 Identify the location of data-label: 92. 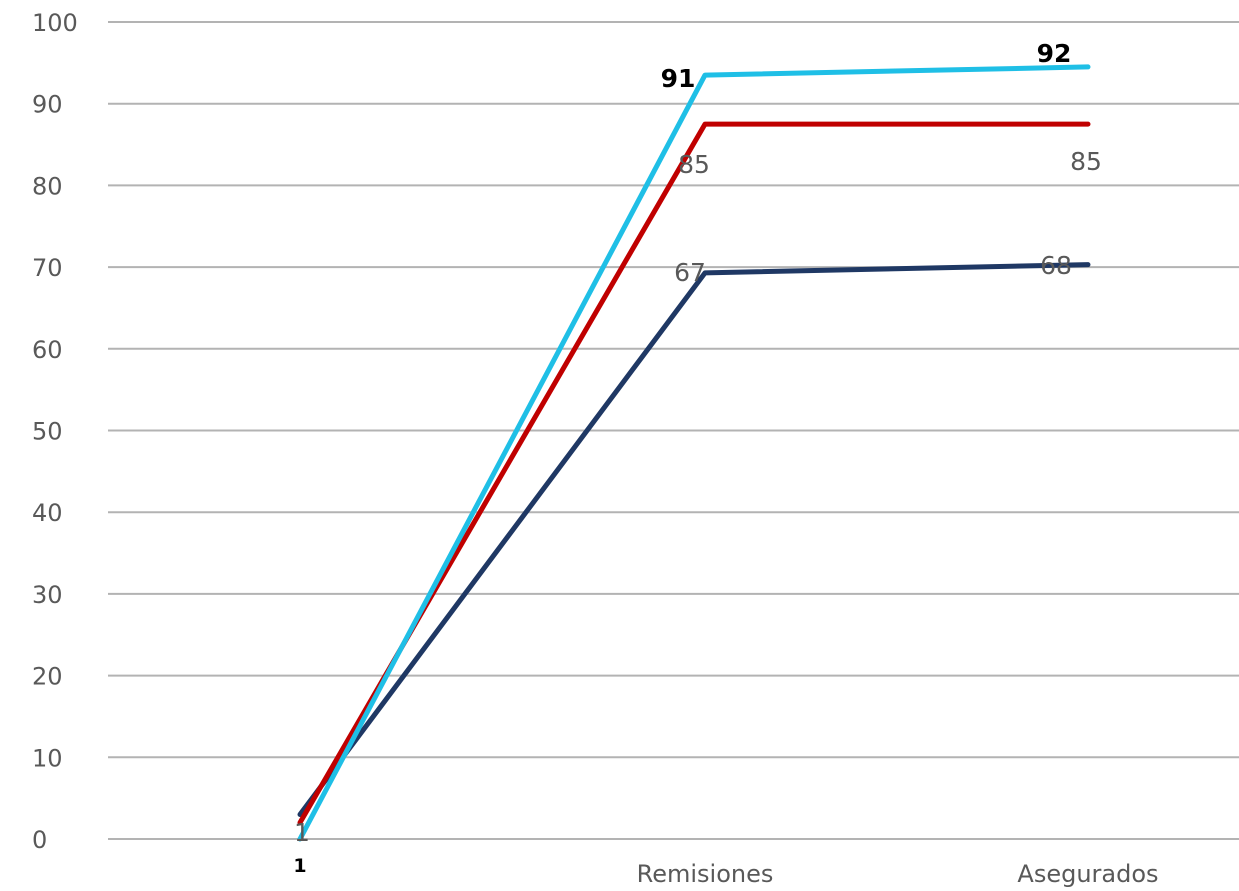
(1054, 53).